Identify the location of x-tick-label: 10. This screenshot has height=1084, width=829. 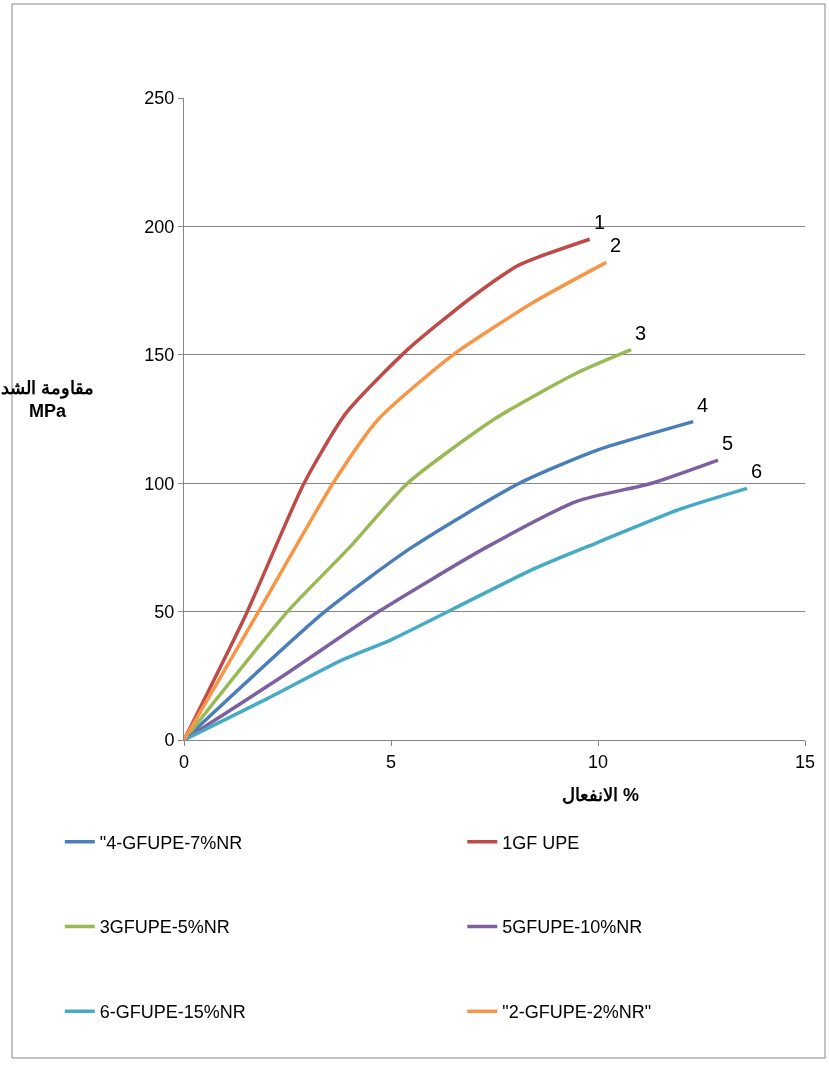
(598, 761).